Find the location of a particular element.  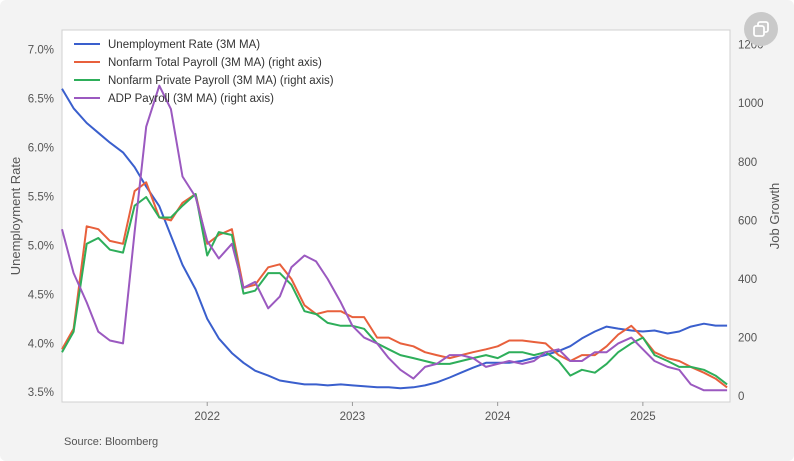

left-tick-label: 3.5% is located at coordinates (41, 393).